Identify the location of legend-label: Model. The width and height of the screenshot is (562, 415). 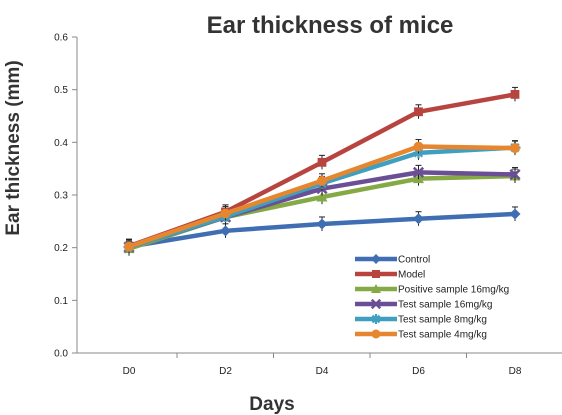
(411, 275).